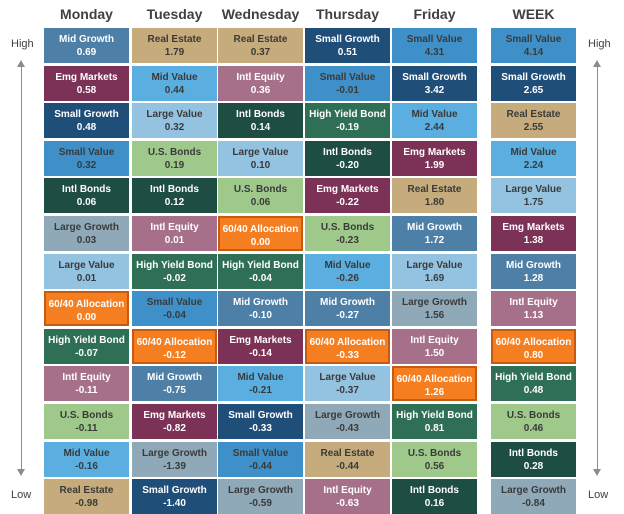  I want to click on return-value-label: -0.19, so click(347, 128).